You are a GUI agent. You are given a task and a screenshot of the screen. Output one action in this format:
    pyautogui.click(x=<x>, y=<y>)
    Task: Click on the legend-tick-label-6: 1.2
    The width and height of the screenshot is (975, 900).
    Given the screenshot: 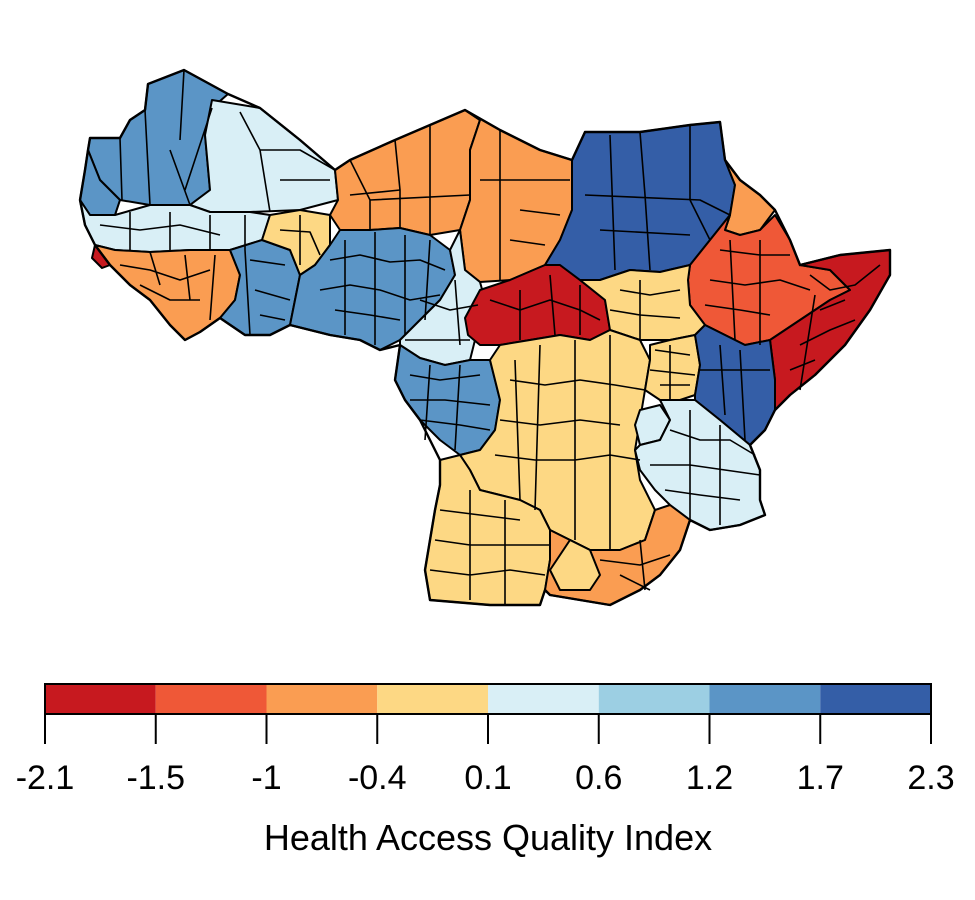 What is the action you would take?
    pyautogui.click(x=709, y=778)
    